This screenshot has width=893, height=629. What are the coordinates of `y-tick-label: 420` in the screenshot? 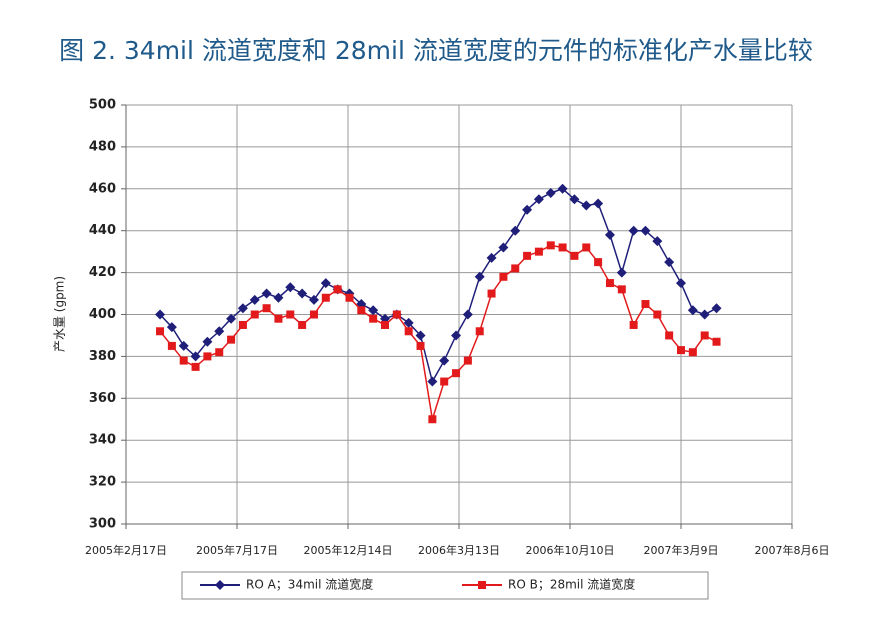 It's located at (102, 272).